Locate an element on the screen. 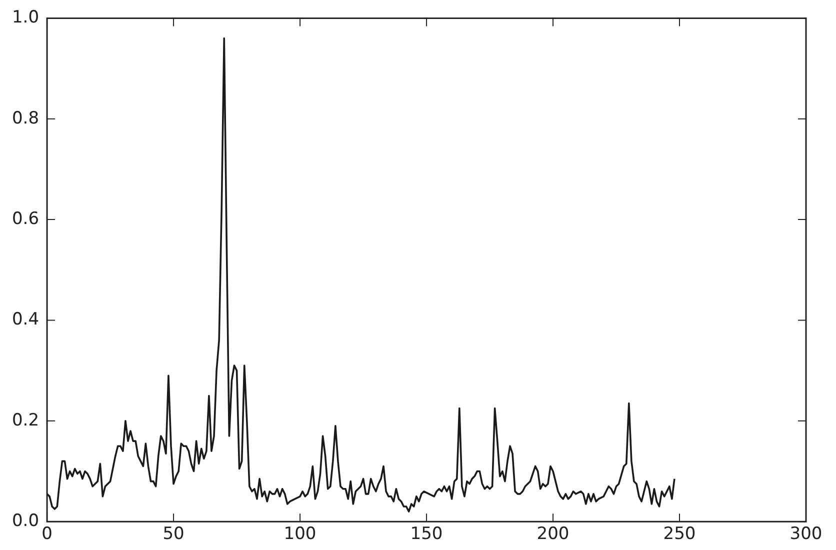 The width and height of the screenshot is (836, 550). y-tick-label: 0.6 is located at coordinates (26, 218).